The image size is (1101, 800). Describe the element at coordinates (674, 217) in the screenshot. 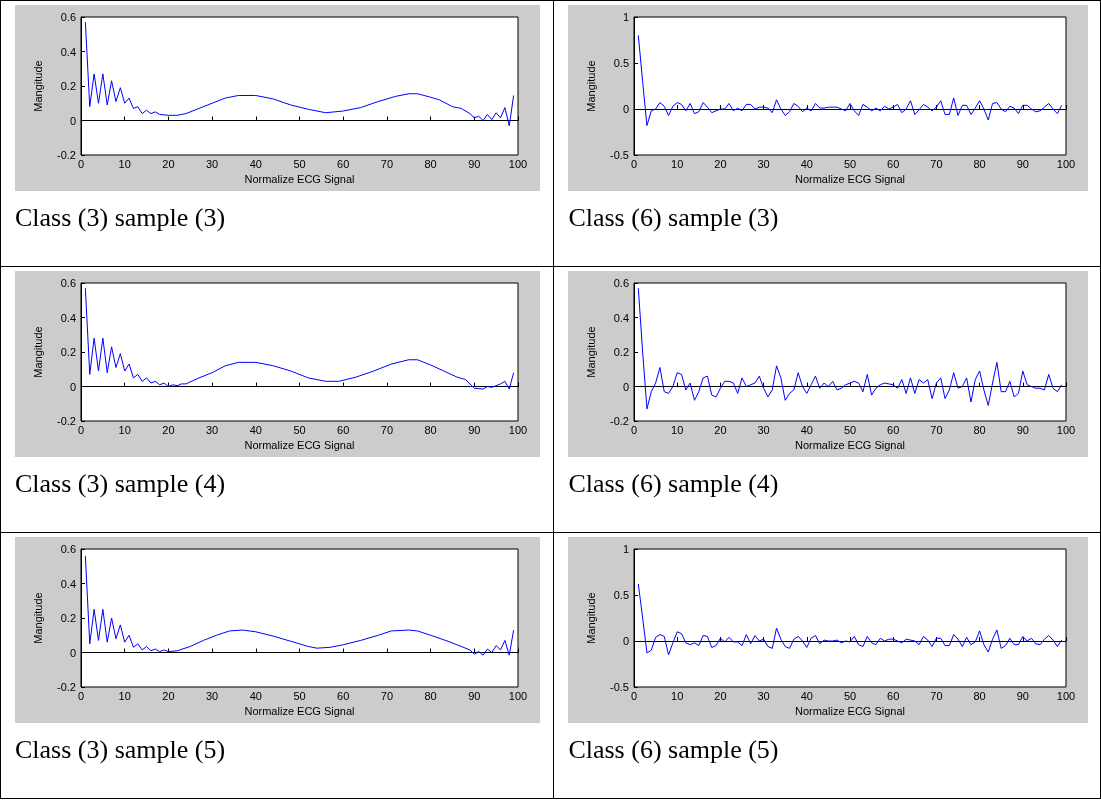

I see `text: Class (6) sample (3)` at that location.